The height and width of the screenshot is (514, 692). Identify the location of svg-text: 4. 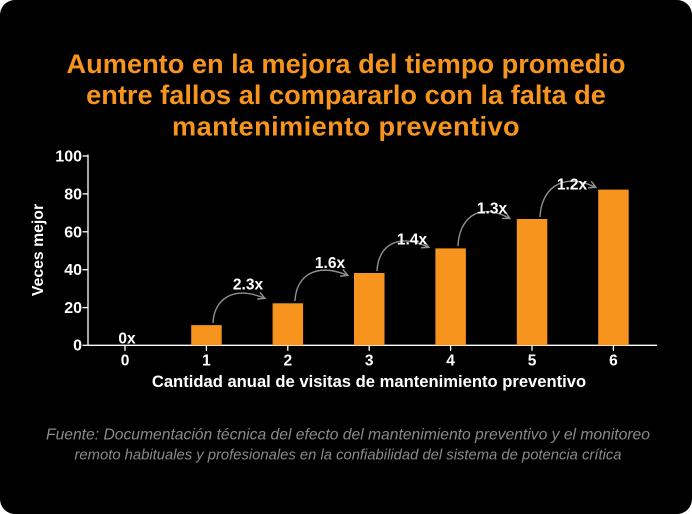
(450, 361).